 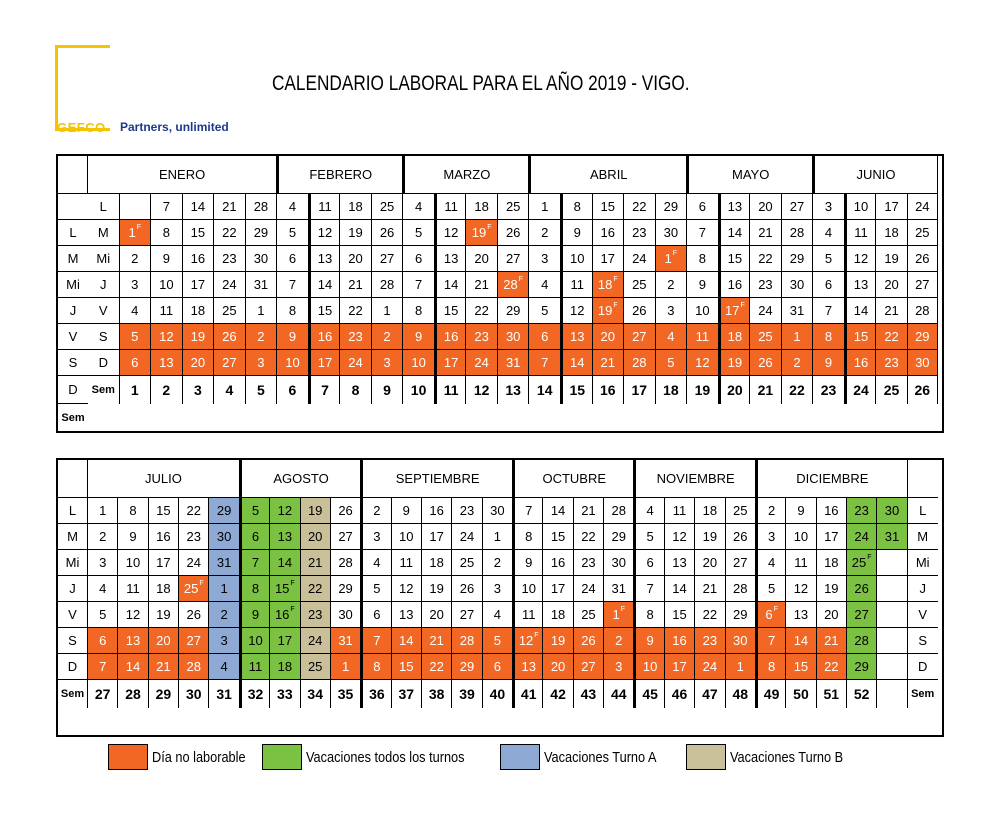 What do you see at coordinates (167, 390) in the screenshot?
I see `week-number: 2` at bounding box center [167, 390].